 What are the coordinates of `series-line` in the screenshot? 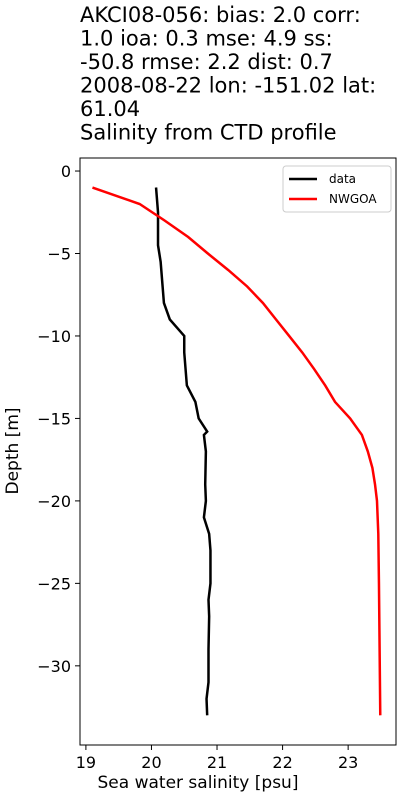 It's located at (183, 451).